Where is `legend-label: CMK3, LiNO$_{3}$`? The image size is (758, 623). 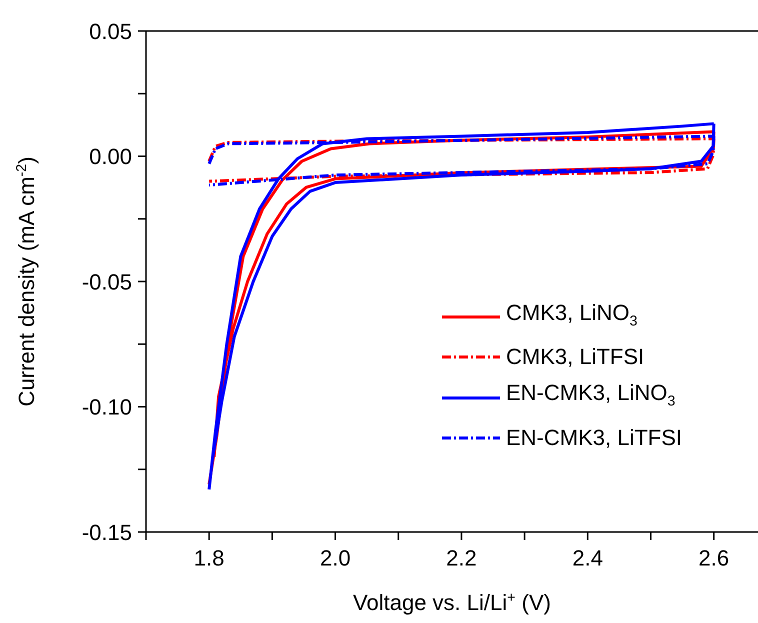
legend-label: CMK3, LiNO$_{3}$ is located at coordinates (572, 315).